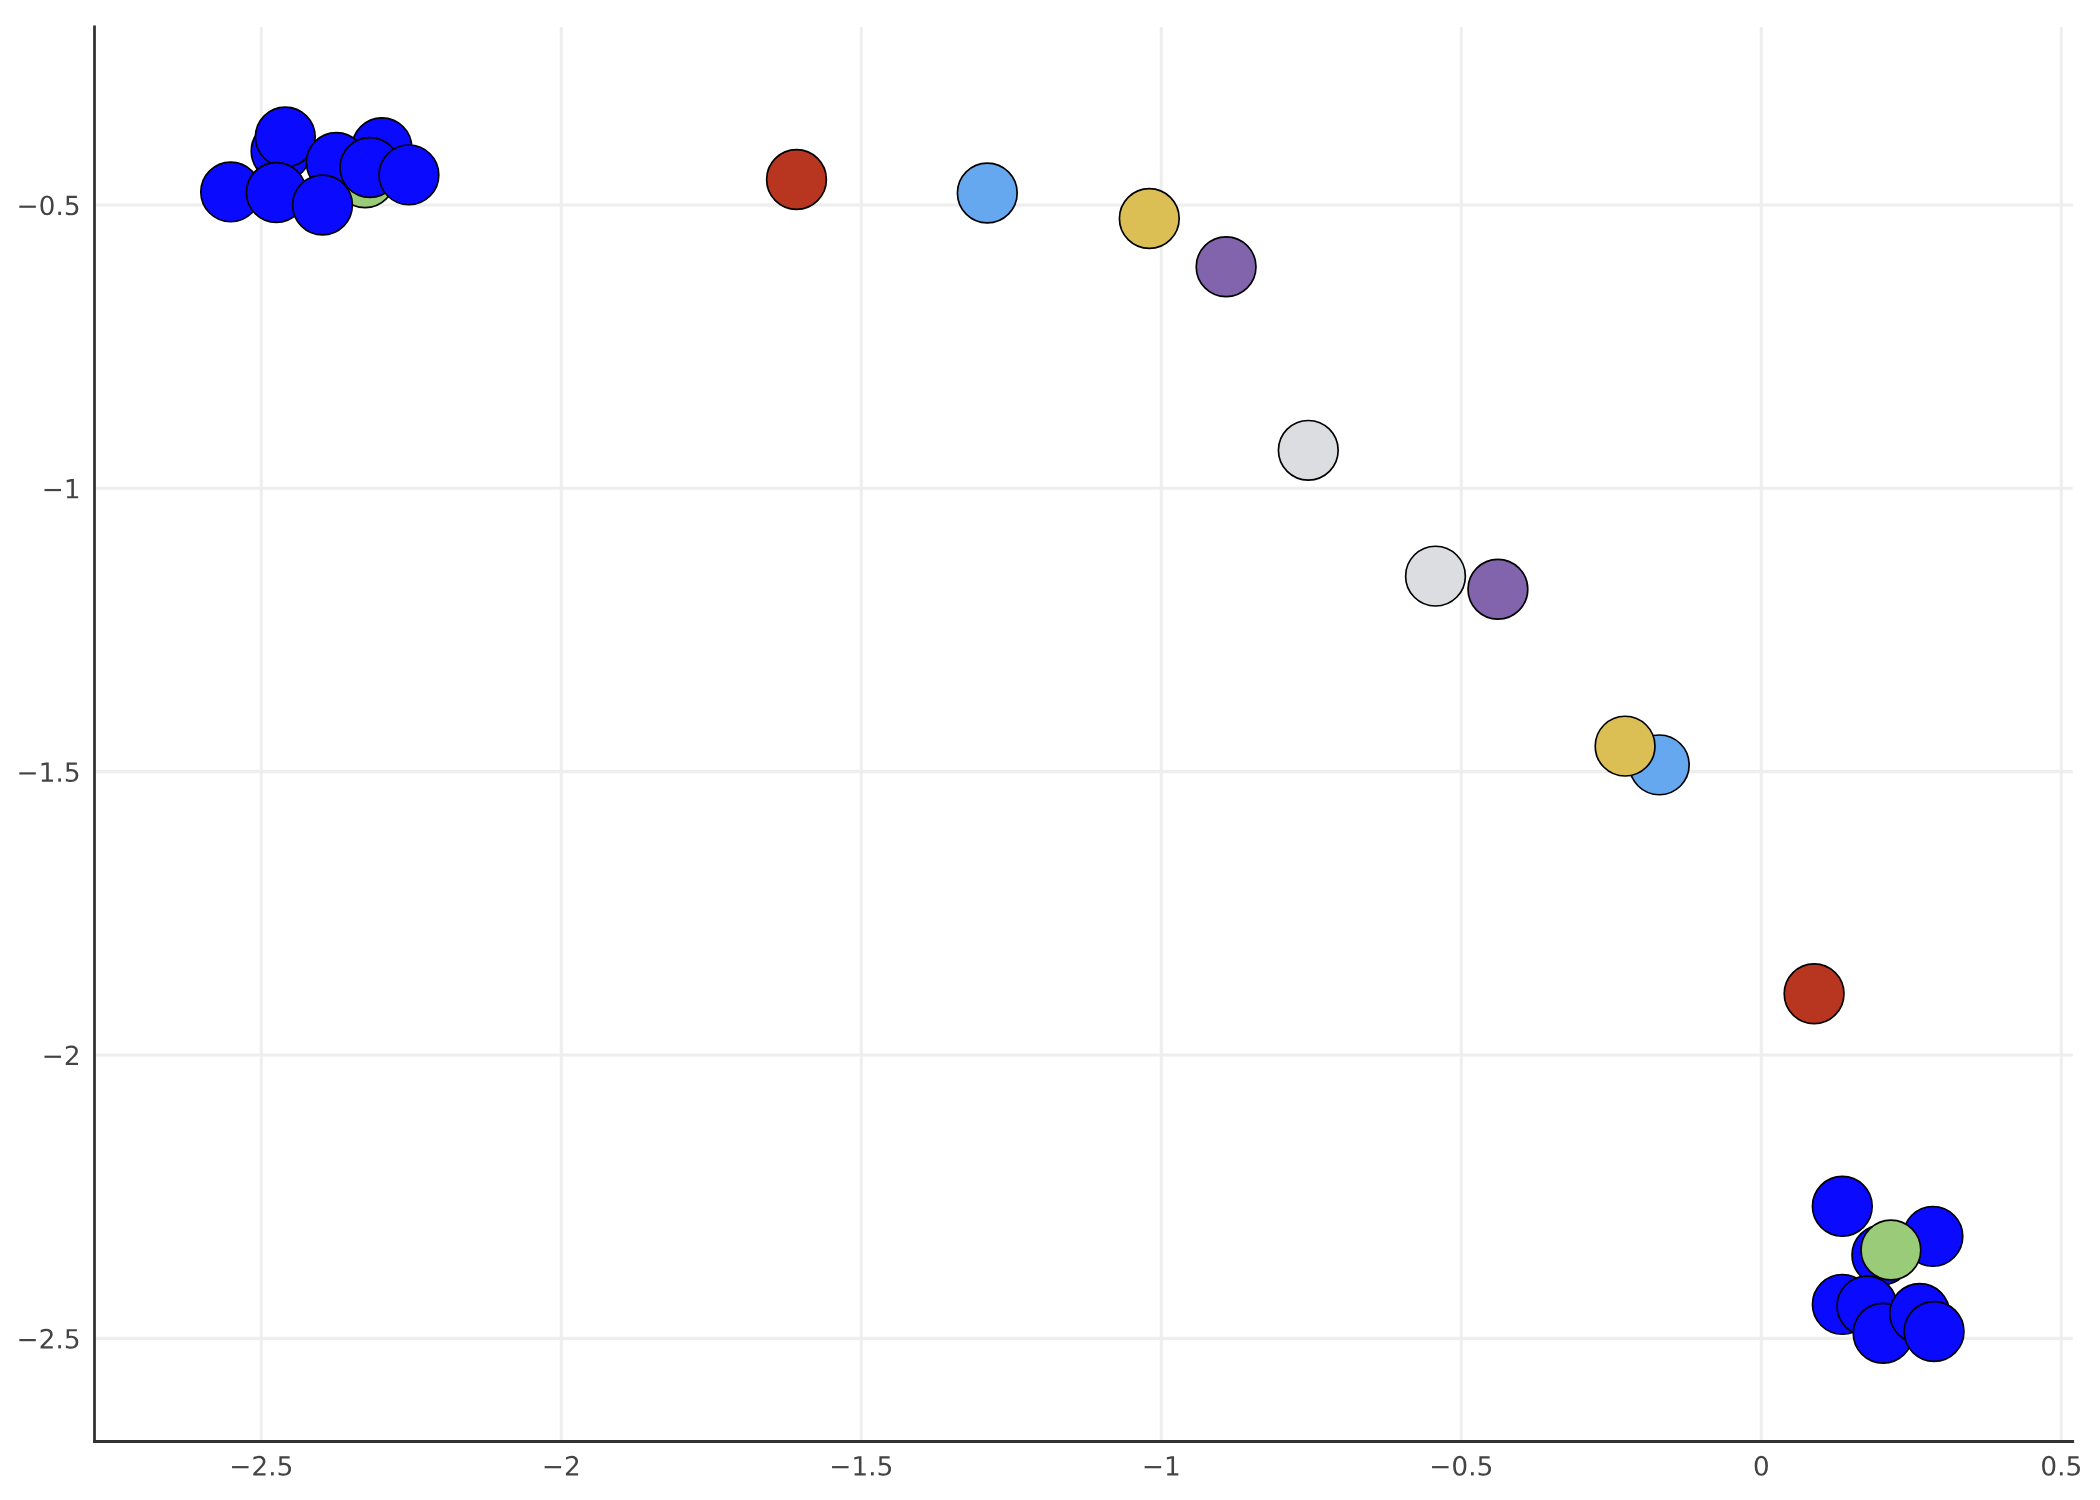 The width and height of the screenshot is (2100, 1500). I want to click on x-tick-label: 0, so click(1761, 1465).